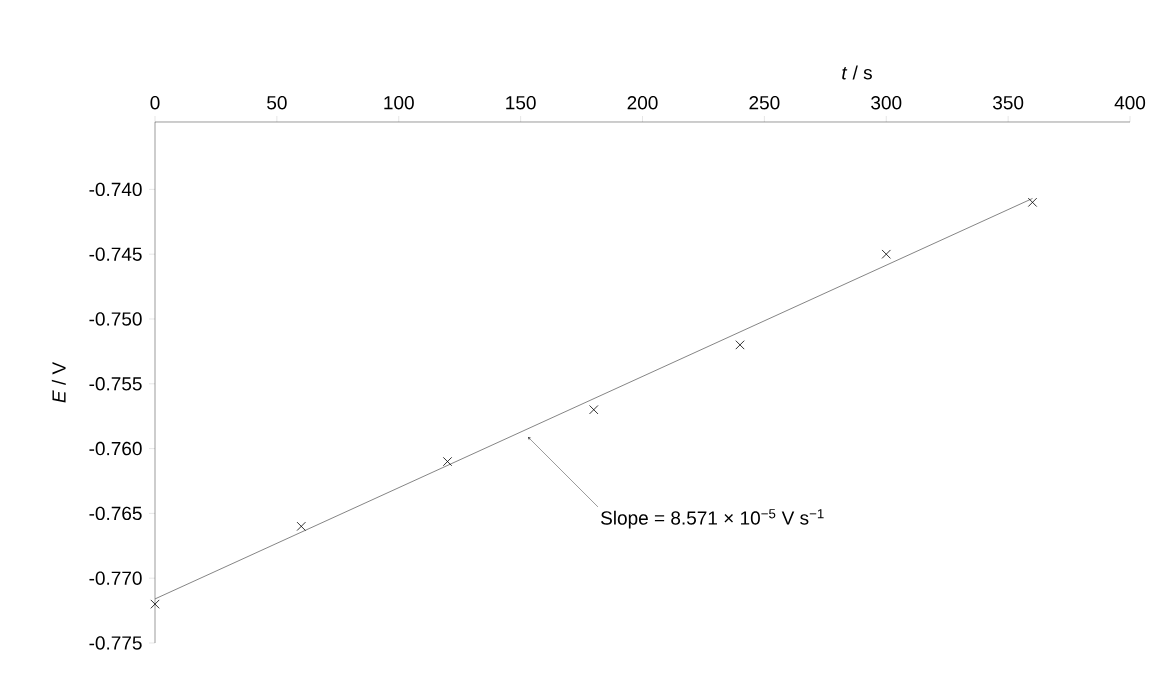 The width and height of the screenshot is (1170, 680). What do you see at coordinates (115, 448) in the screenshot?
I see `y-tick-label: -0.760` at bounding box center [115, 448].